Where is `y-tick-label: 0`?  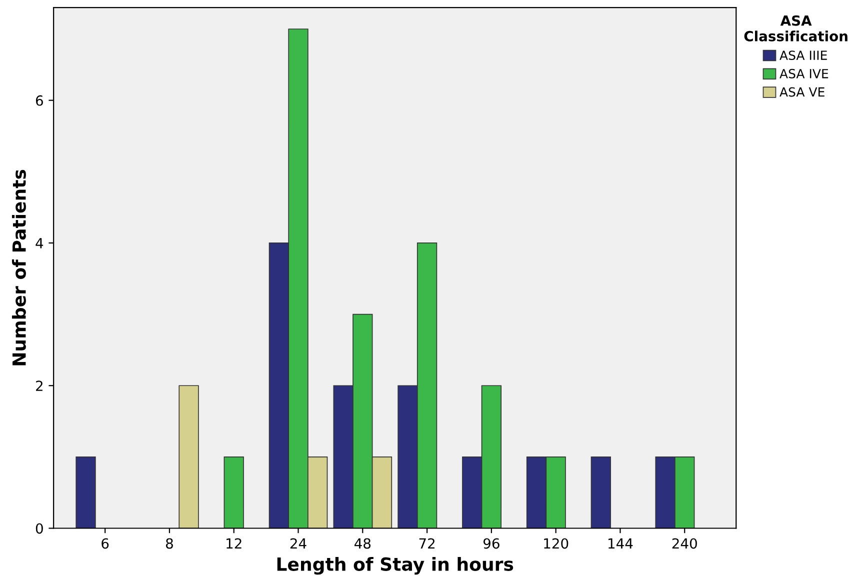
y-tick-label: 0 is located at coordinates (39, 528).